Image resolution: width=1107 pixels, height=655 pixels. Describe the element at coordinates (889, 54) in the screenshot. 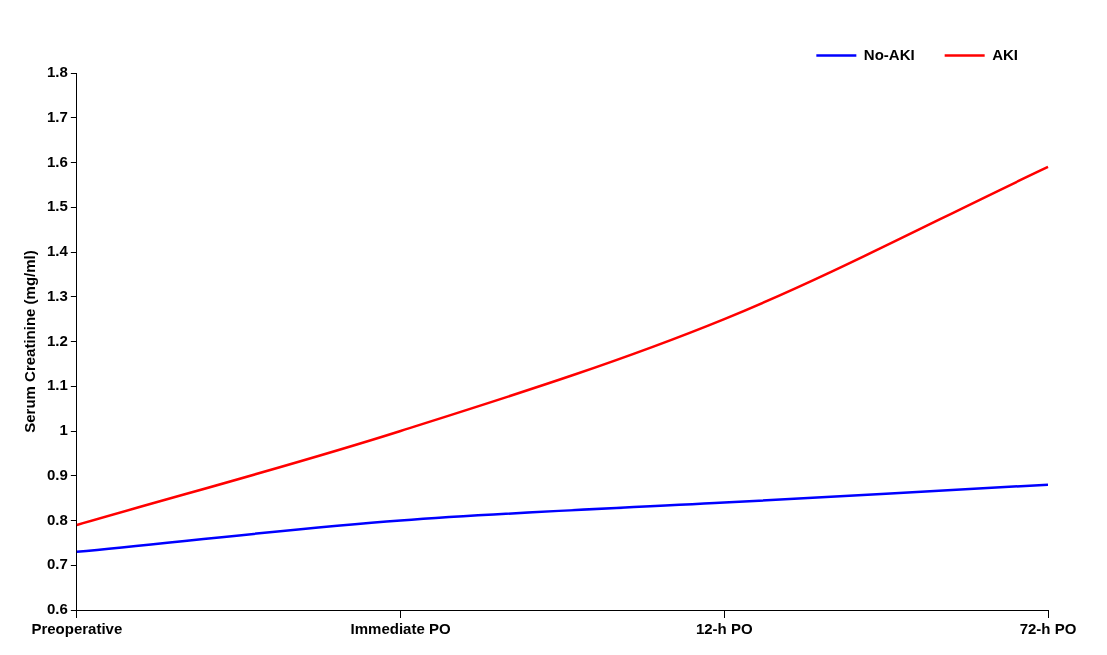

I see `legend-label: No-AKI` at that location.